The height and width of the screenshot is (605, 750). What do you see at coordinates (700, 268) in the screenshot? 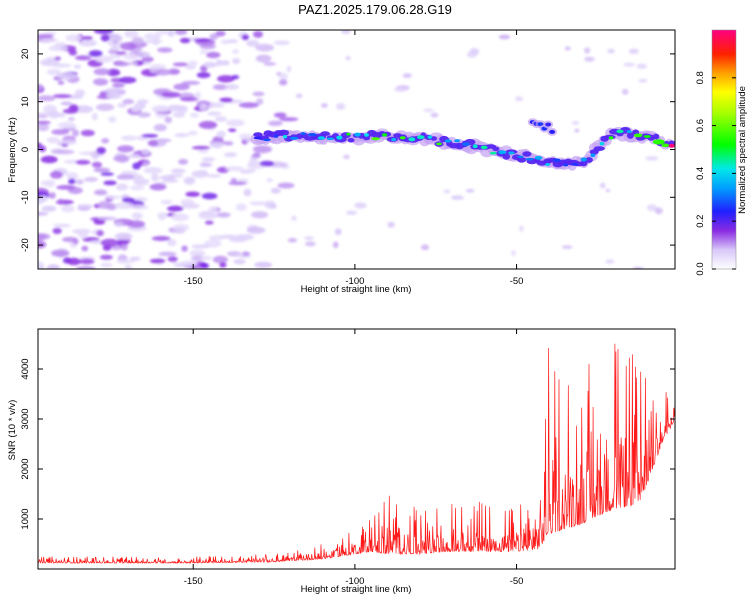
I see `colorbar-tick-label: 0.0` at bounding box center [700, 268].